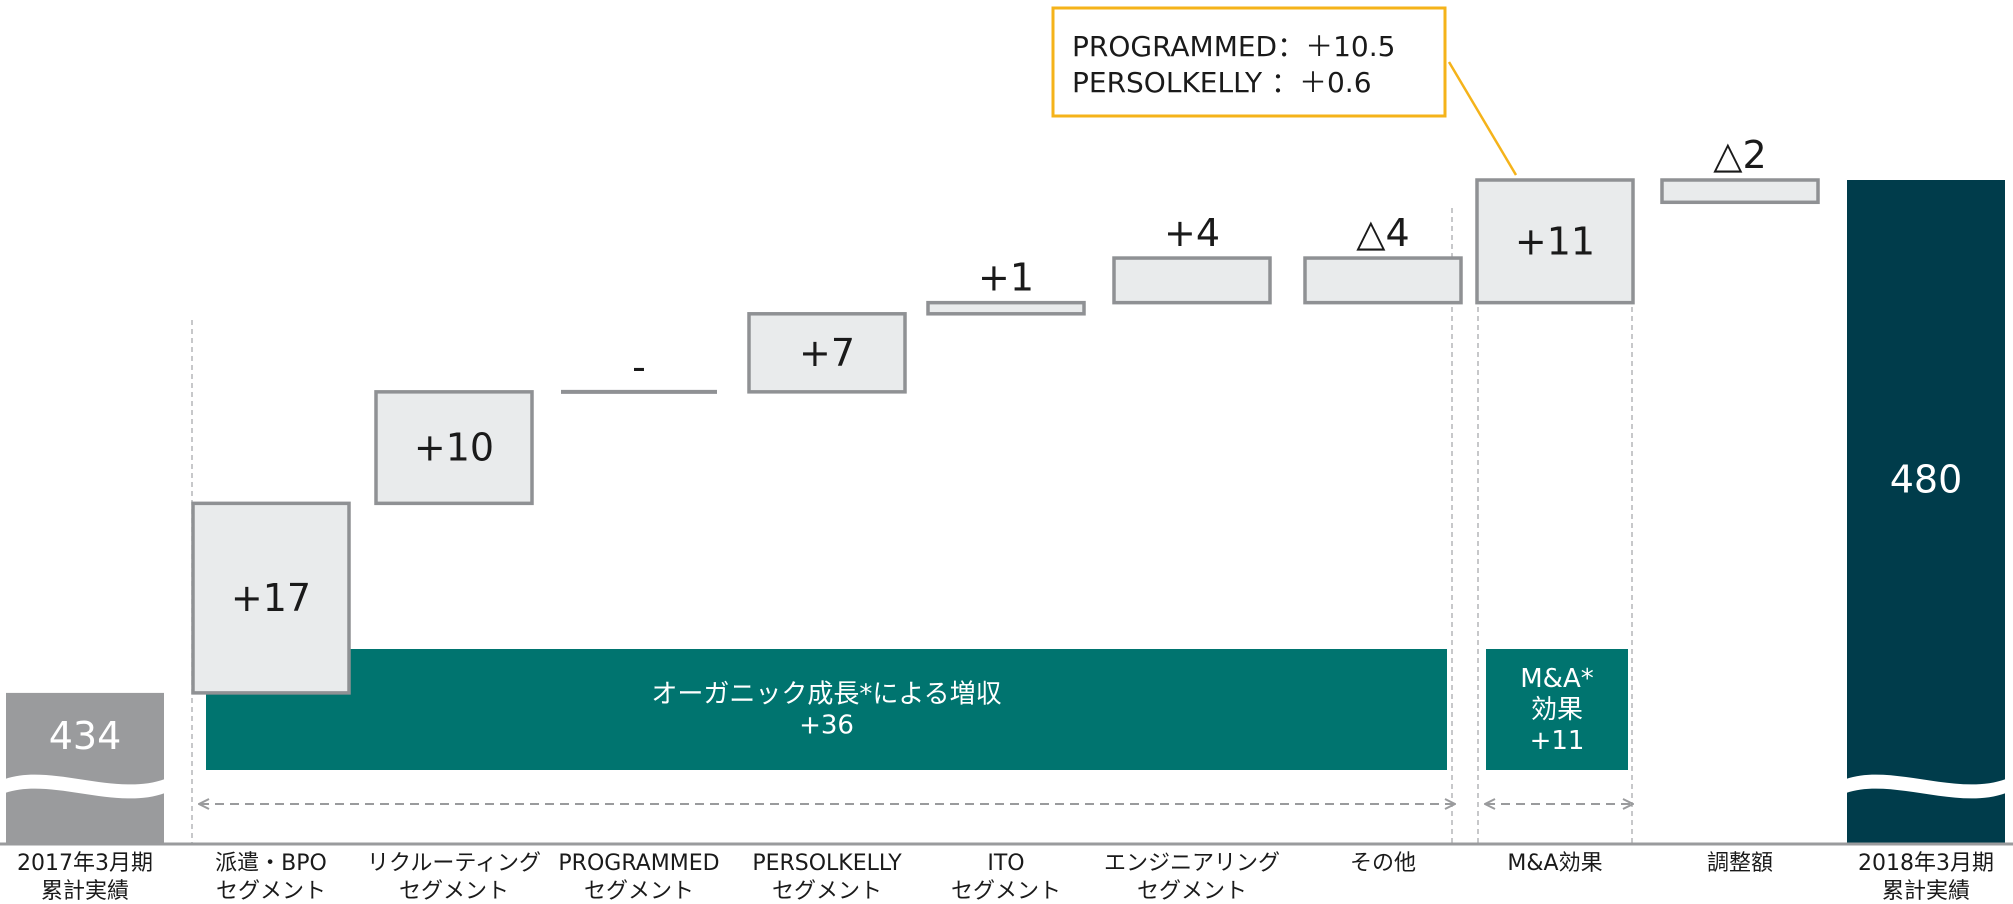  I want to click on delta-value-label: △2, so click(1739, 155).